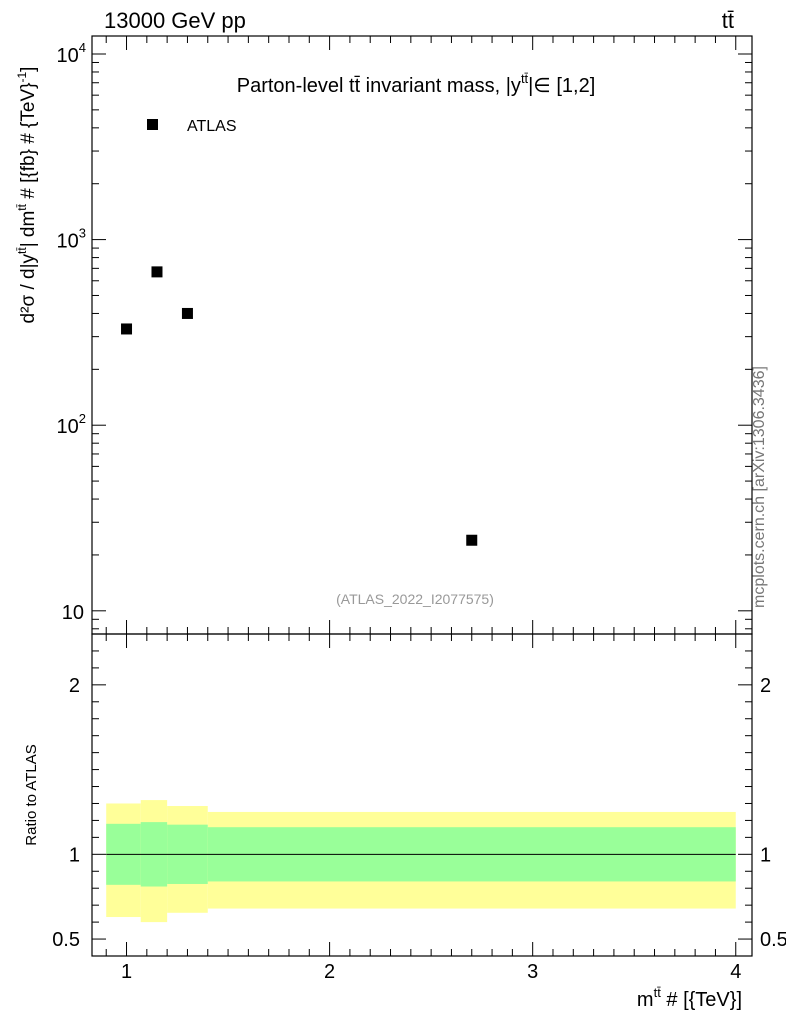 This screenshot has height=1024, width=786. What do you see at coordinates (74, 855) in the screenshot?
I see `ratio-y-tick-label: 1` at bounding box center [74, 855].